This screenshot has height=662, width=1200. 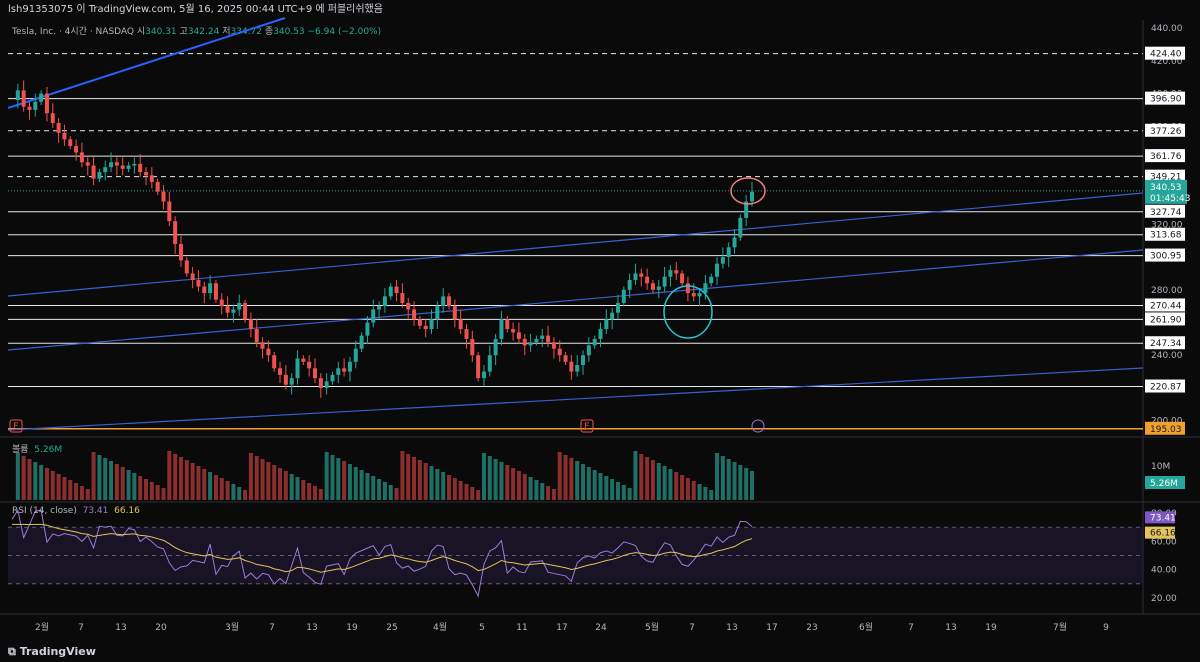 I want to click on tradingview-brand: ⧉ TradingView, so click(x=600, y=651).